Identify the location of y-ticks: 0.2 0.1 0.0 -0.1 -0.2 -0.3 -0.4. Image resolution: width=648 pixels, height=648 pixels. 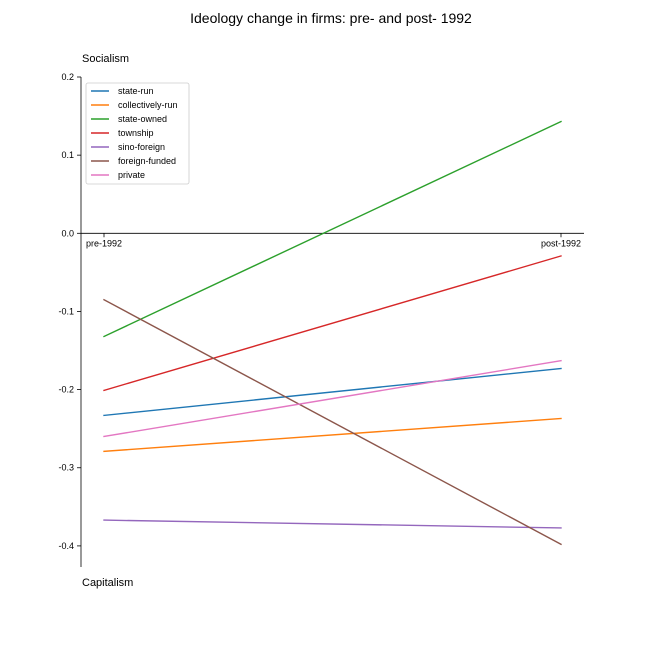
(69, 311).